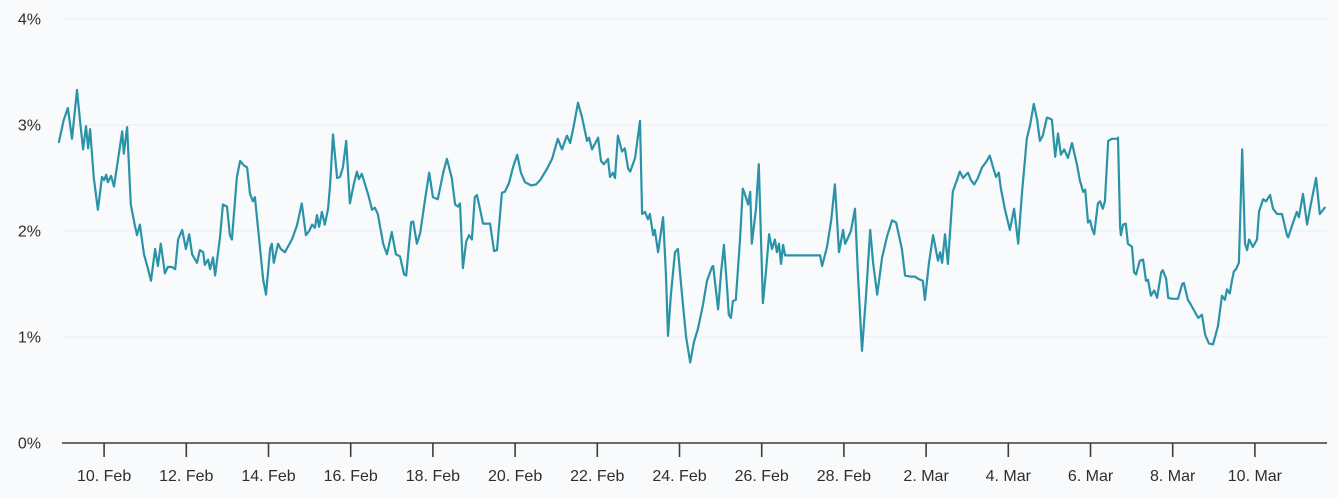 This screenshot has width=1338, height=499. I want to click on x-tick-label-16-feb: 16. Feb, so click(351, 476).